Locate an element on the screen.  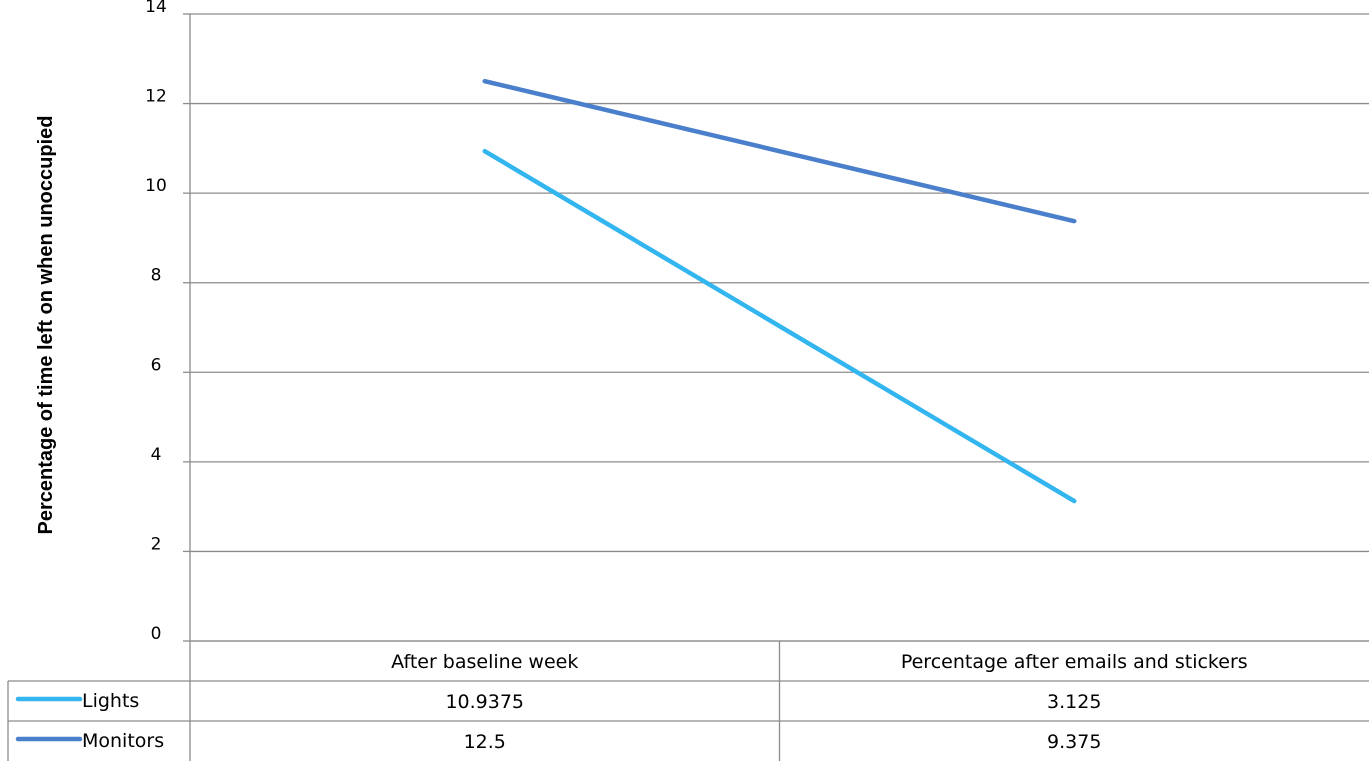
y-tick-label: 14 is located at coordinates (156, 8).